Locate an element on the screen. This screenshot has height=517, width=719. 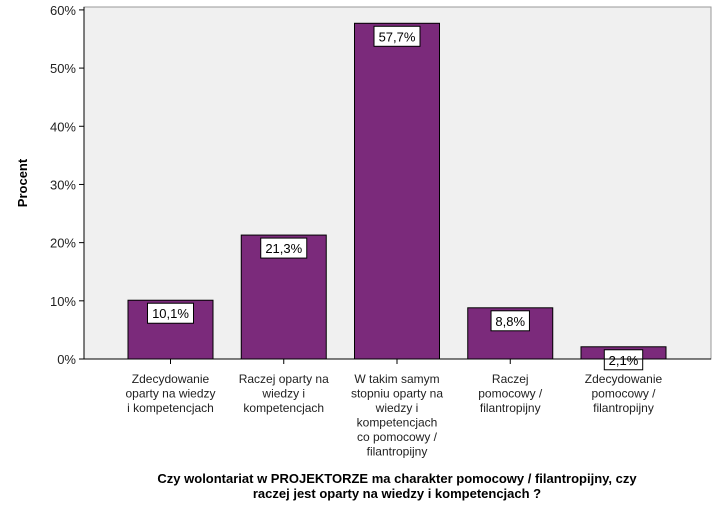
bar is located at coordinates (397, 191).